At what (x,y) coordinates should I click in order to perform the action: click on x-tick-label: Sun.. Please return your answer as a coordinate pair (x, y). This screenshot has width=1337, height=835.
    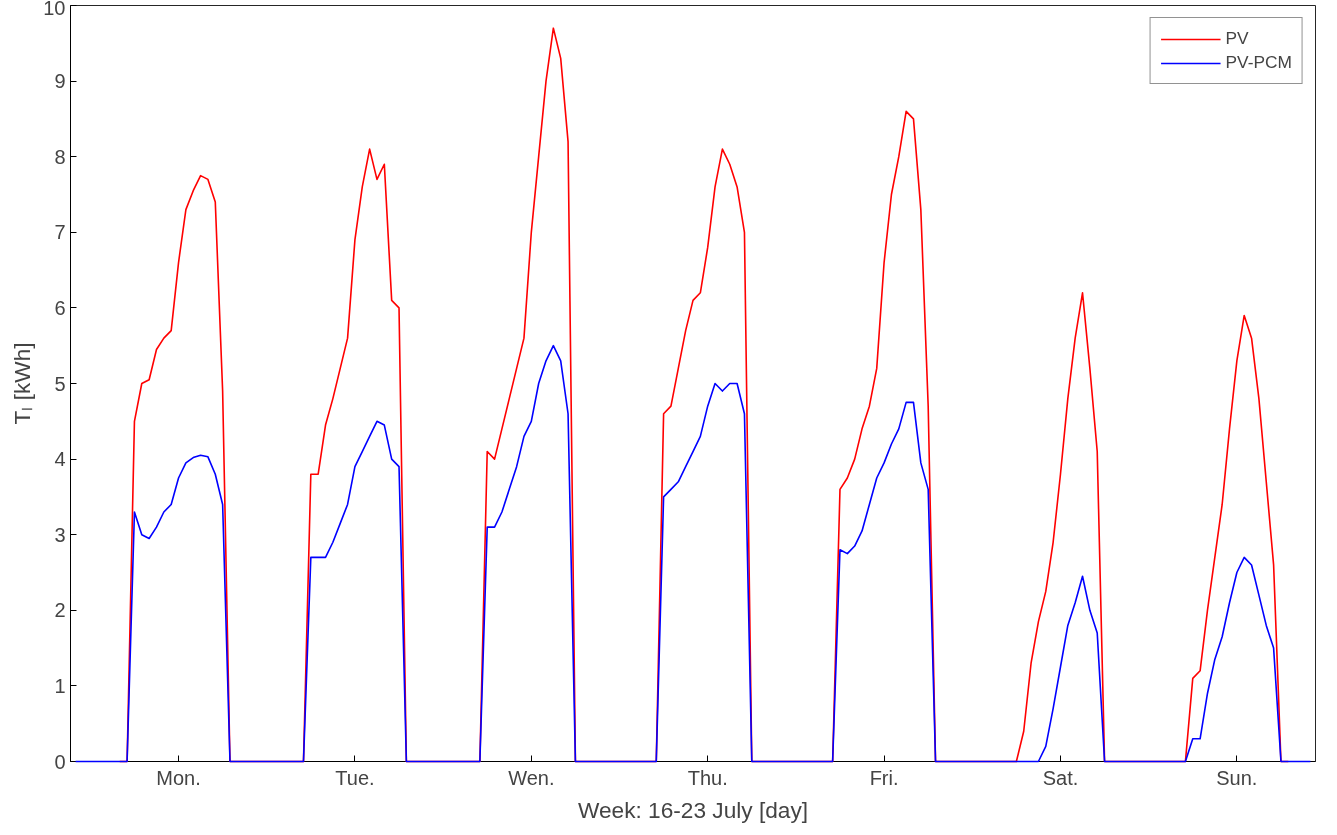
    Looking at the image, I should click on (1237, 777).